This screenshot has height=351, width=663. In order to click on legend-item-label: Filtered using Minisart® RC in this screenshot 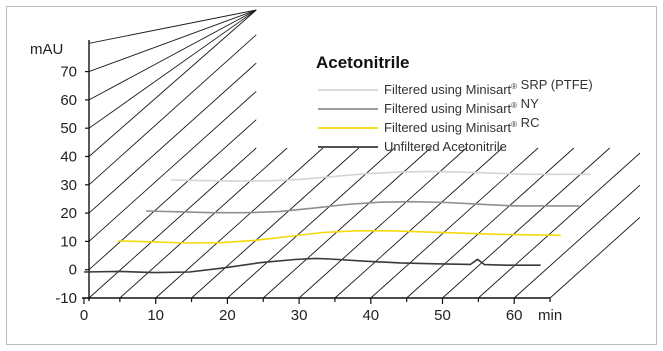, I will do `click(461, 125)`.